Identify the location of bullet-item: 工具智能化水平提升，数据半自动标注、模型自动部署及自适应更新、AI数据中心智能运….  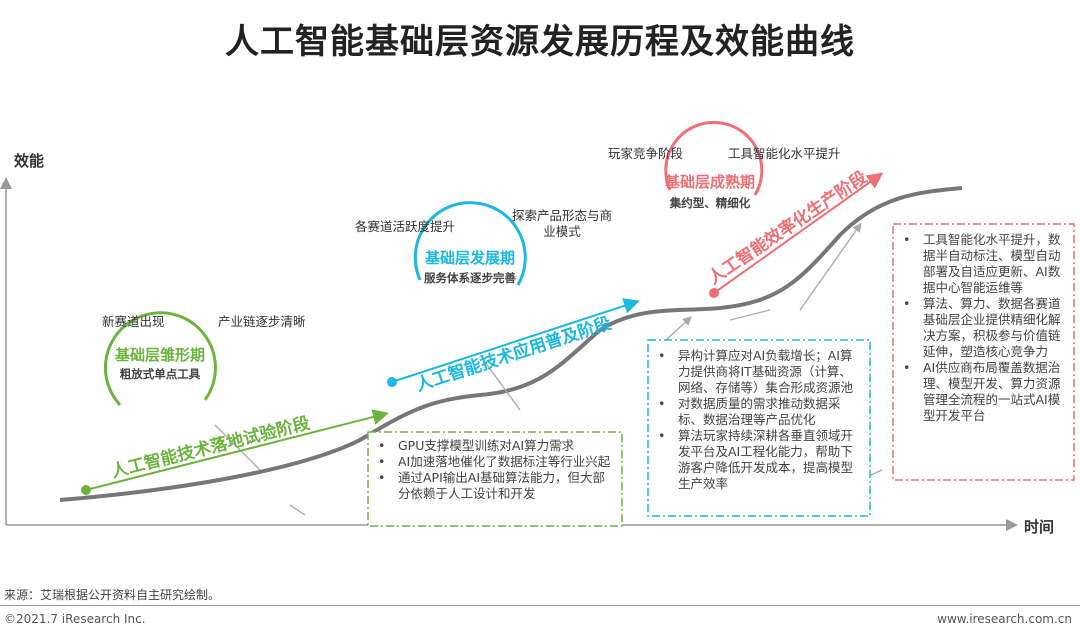
(984, 264).